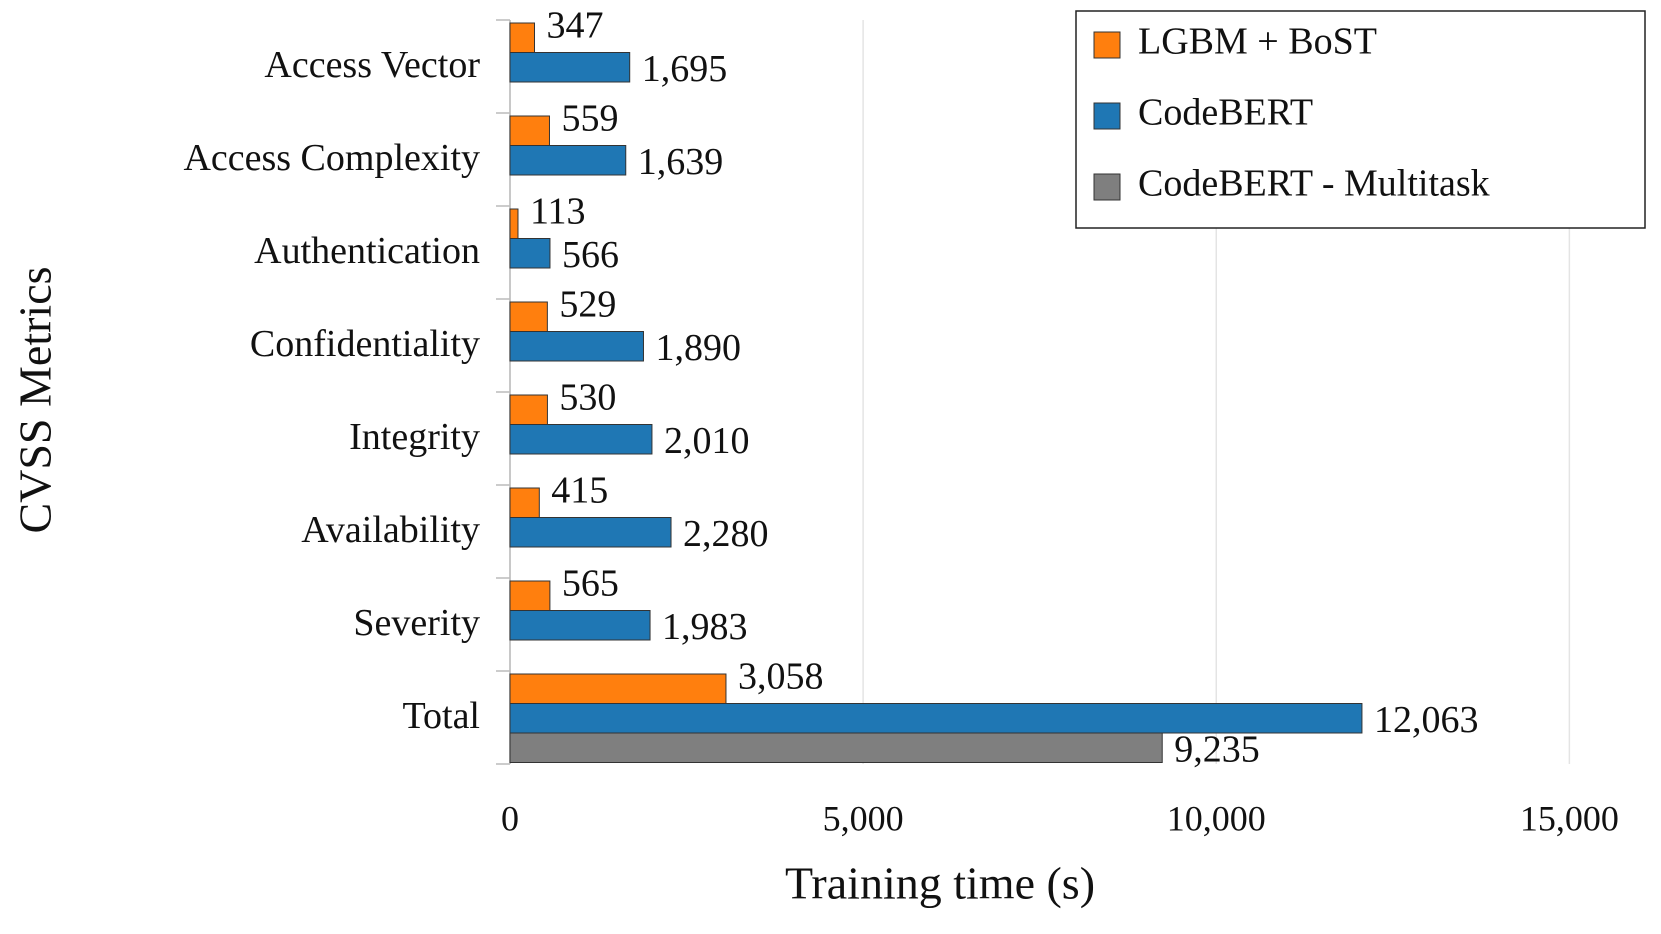 This screenshot has width=1661, height=934. I want to click on legend-box, so click(1360, 119).